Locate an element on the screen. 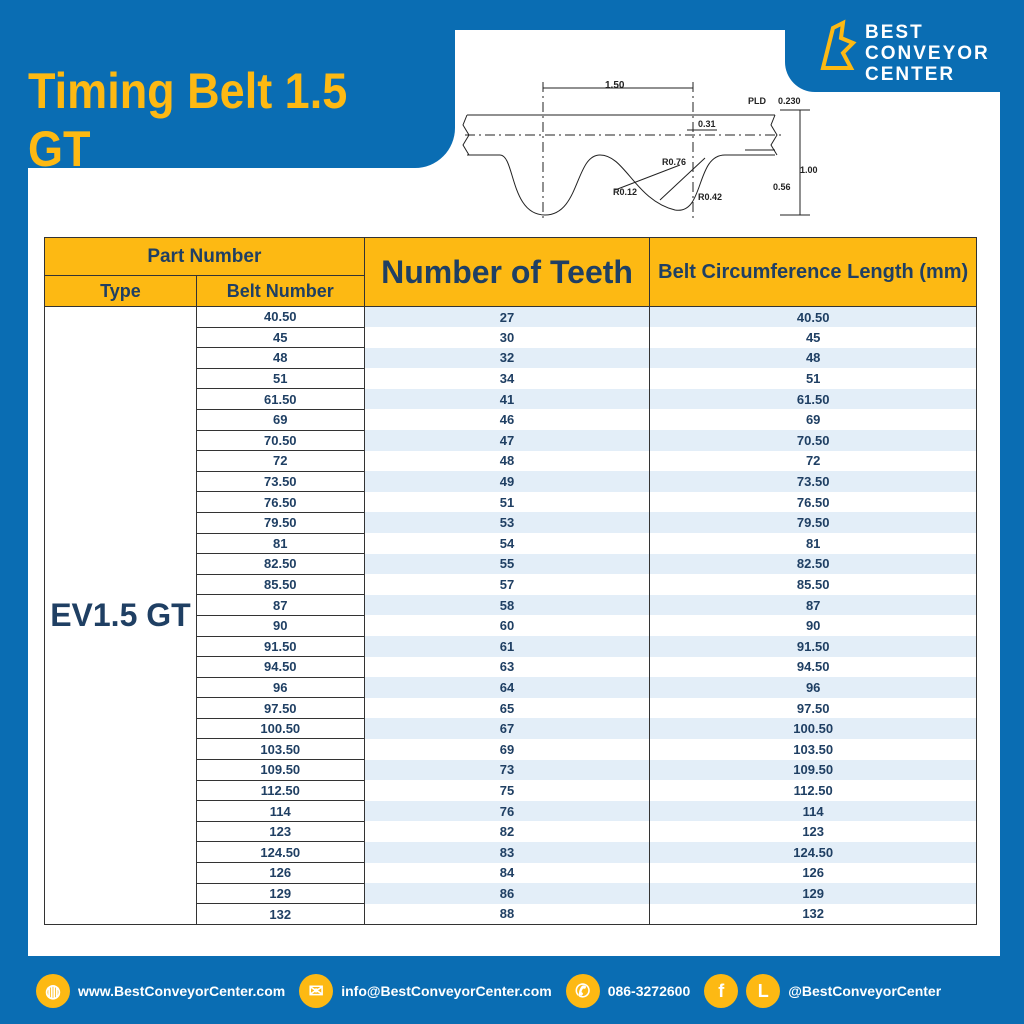 The image size is (1024, 1024). table-row: 100.50 67 100.50 is located at coordinates (511, 728).